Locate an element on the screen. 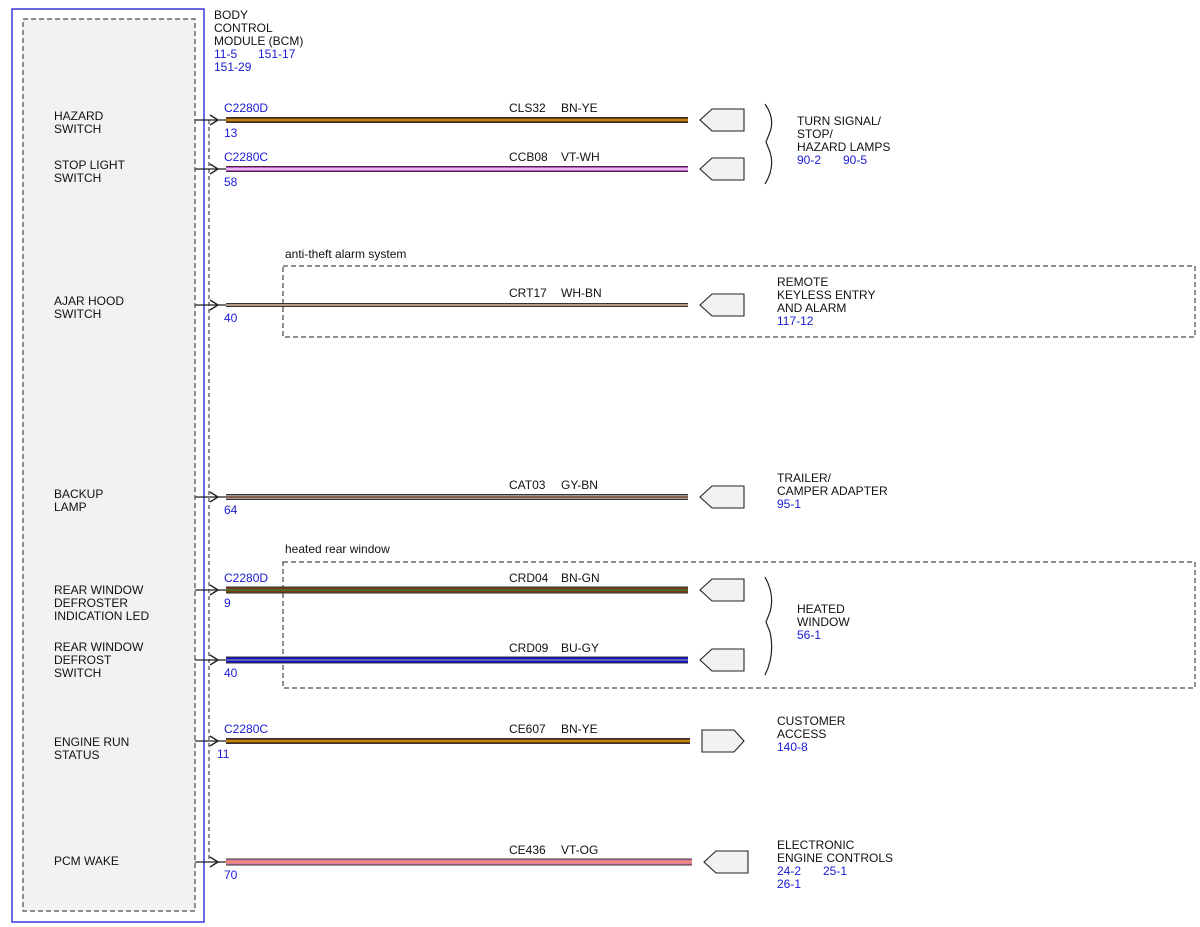 This screenshot has width=1200, height=927. destination-ref: 56-1 is located at coordinates (809, 635).